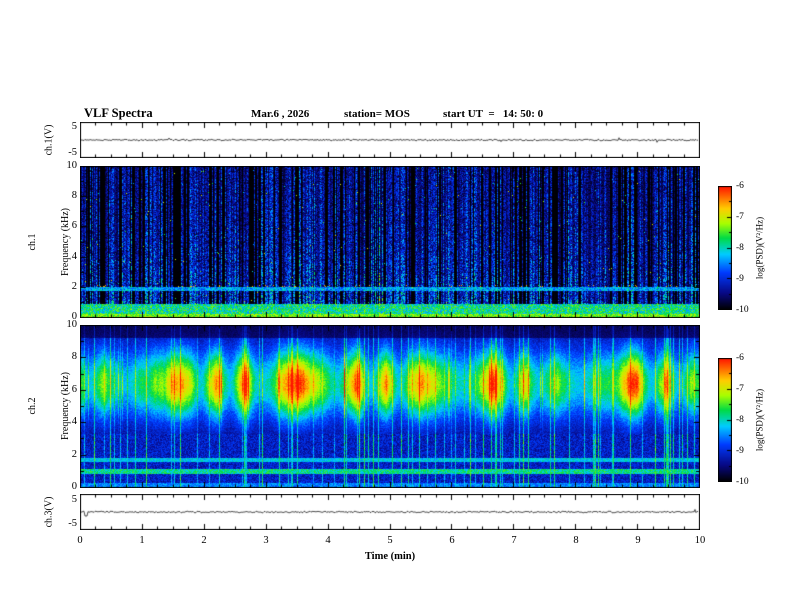  Describe the element at coordinates (118, 113) in the screenshot. I see `plot-title: VLF Spectra` at that location.